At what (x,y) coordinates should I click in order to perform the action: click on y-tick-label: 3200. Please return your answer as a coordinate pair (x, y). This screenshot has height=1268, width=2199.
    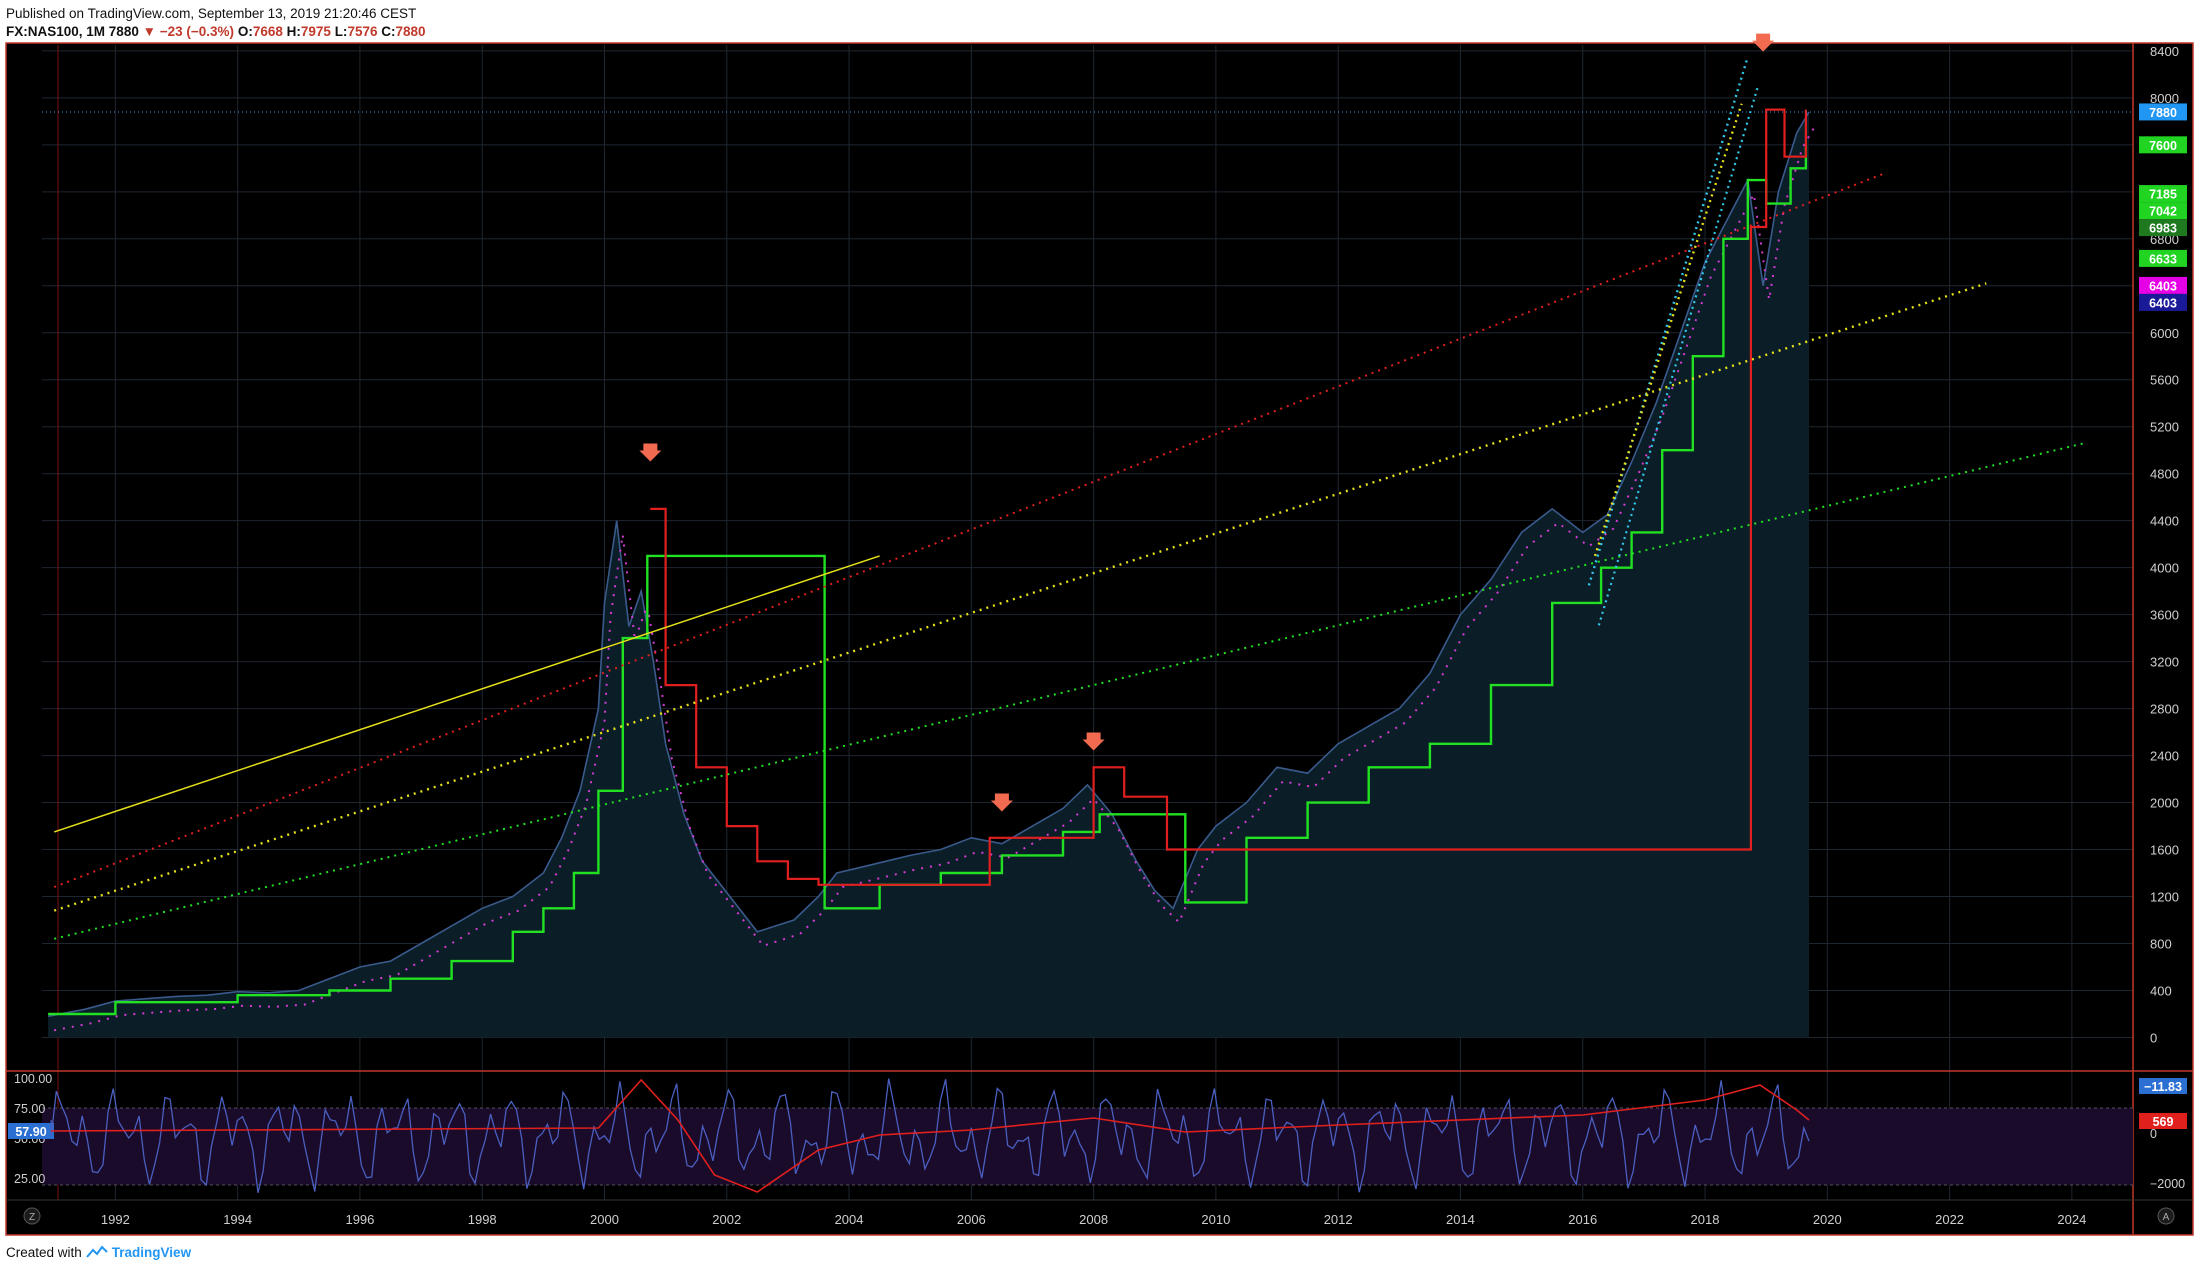
    Looking at the image, I should click on (2164, 662).